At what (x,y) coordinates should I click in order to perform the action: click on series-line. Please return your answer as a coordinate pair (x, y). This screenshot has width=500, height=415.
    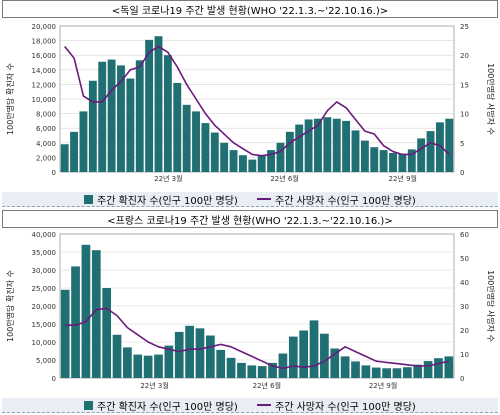
    Looking at the image, I should click on (257, 338).